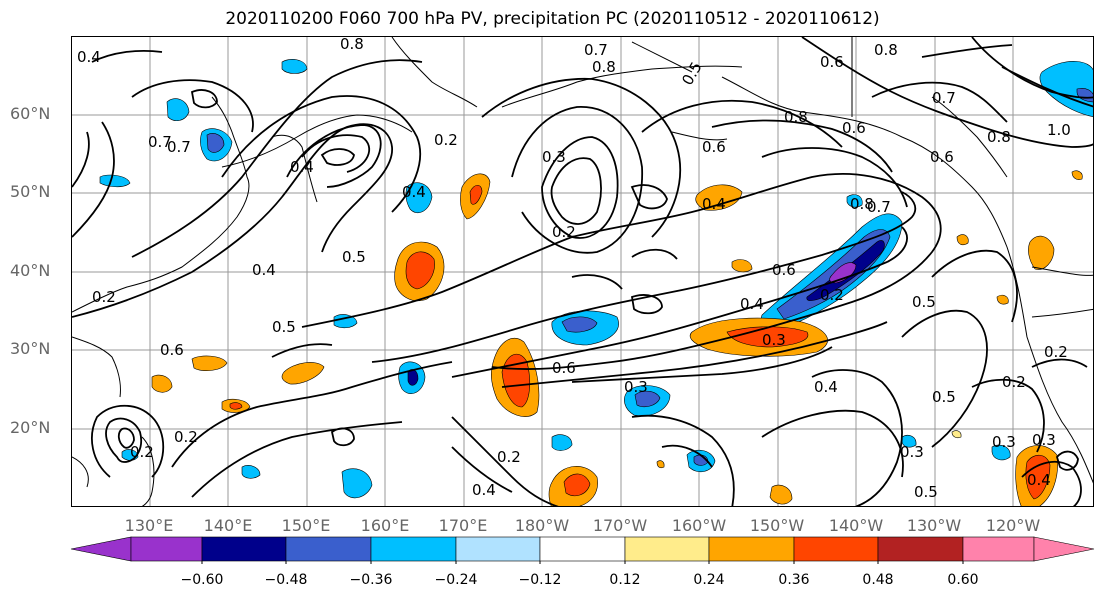  I want to click on colorbar, so click(582, 550).